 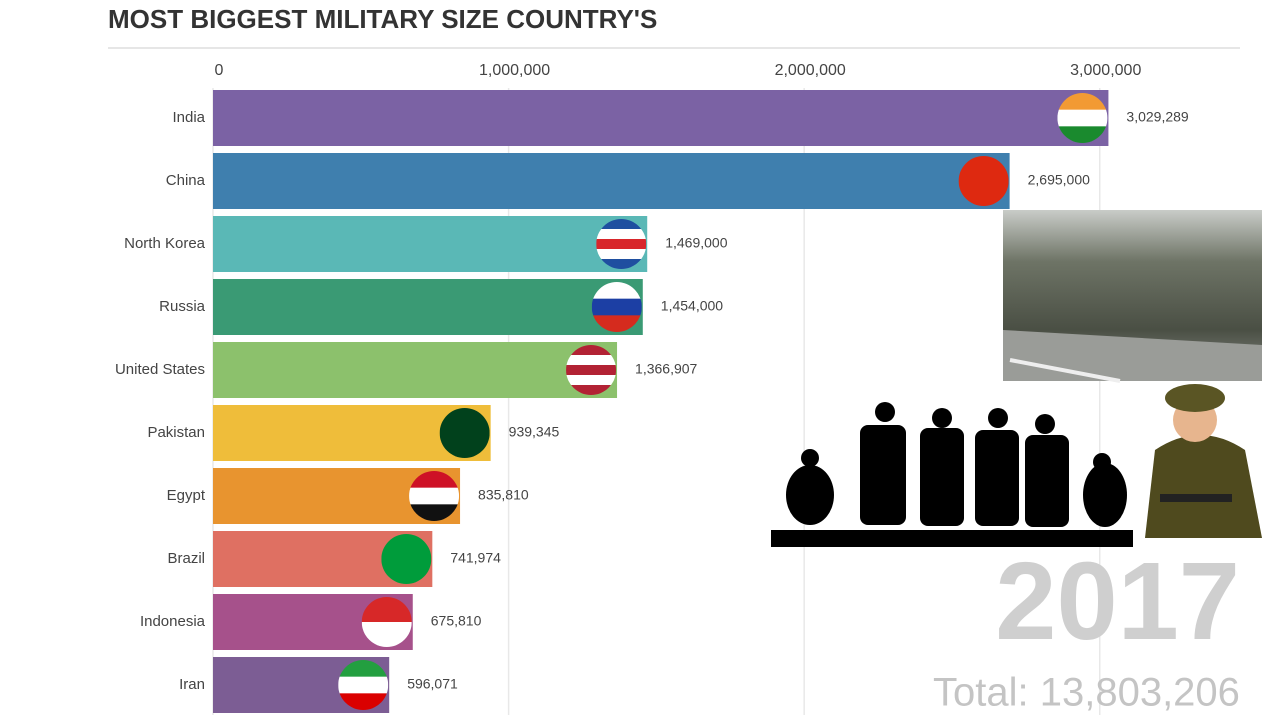 I want to click on category-label: United States, so click(x=160, y=369).